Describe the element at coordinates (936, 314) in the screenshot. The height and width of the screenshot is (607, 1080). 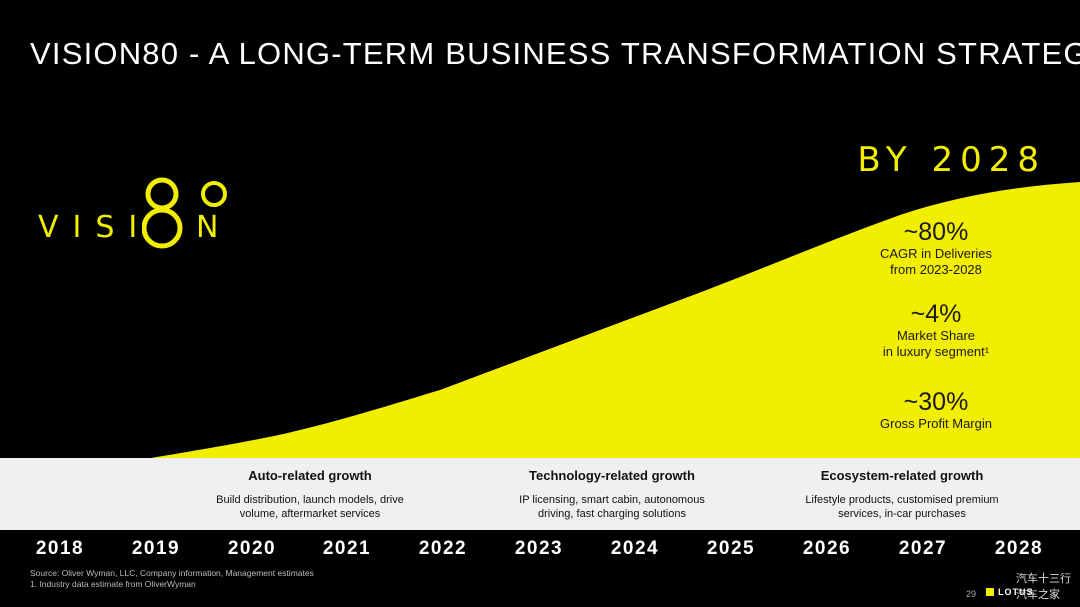
I see `stat-value: ~4%` at that location.